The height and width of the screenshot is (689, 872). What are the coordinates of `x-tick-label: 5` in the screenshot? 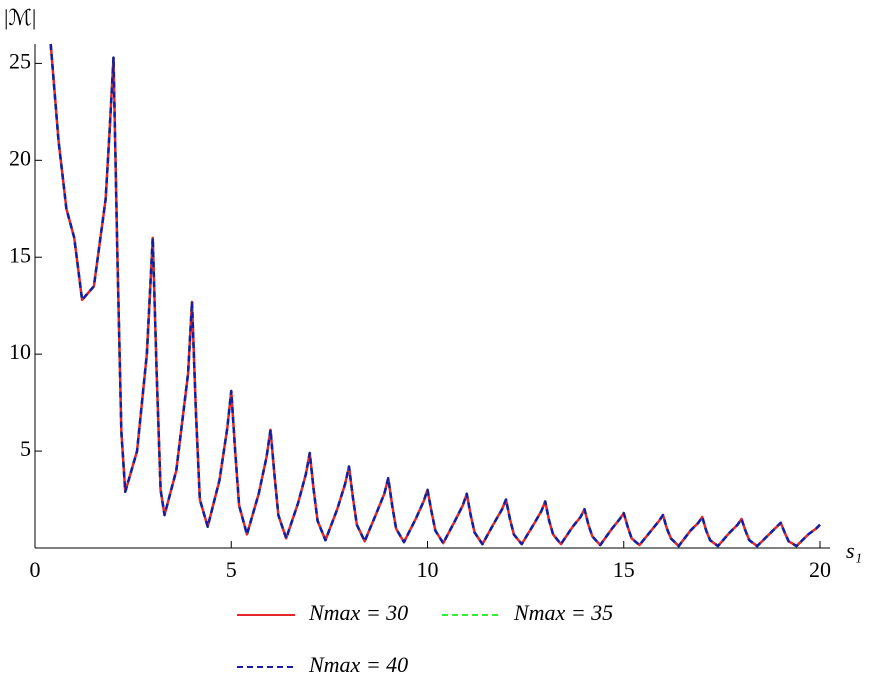 It's located at (231, 569).